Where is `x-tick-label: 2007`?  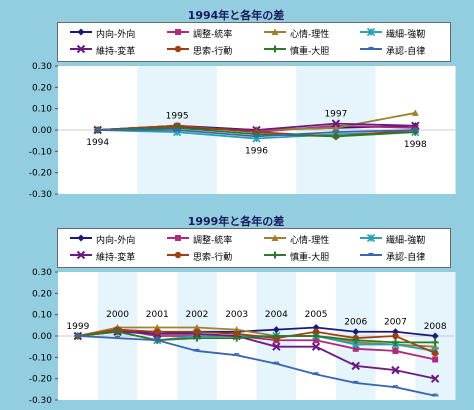 x-tick-label: 2007 is located at coordinates (395, 323).